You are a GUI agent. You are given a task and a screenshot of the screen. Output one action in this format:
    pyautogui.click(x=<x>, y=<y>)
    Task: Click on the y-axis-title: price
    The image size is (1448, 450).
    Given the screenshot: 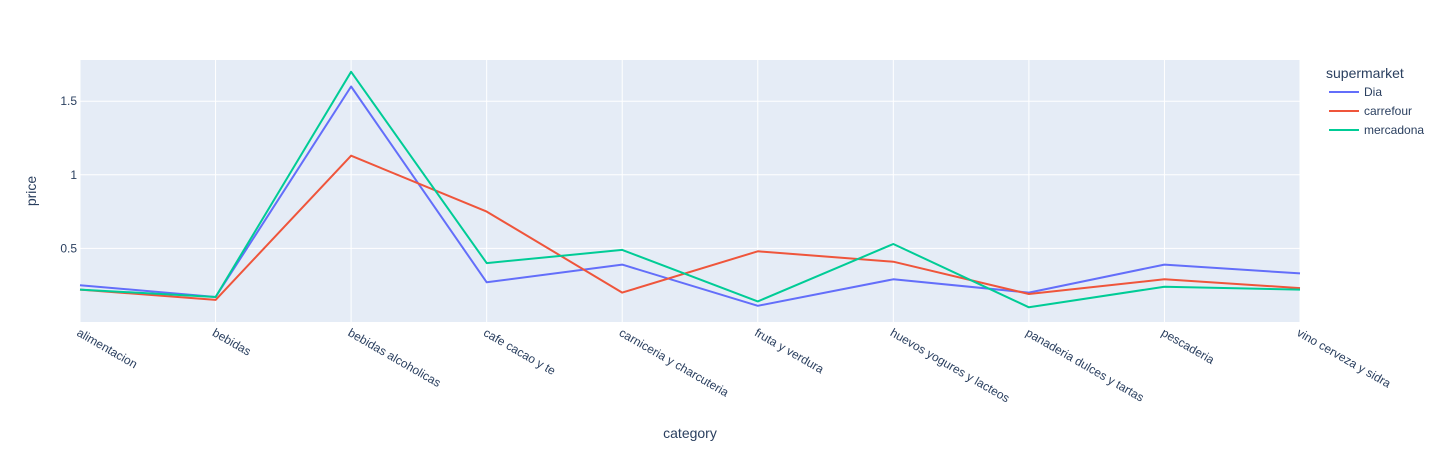 What is the action you would take?
    pyautogui.click(x=31, y=191)
    